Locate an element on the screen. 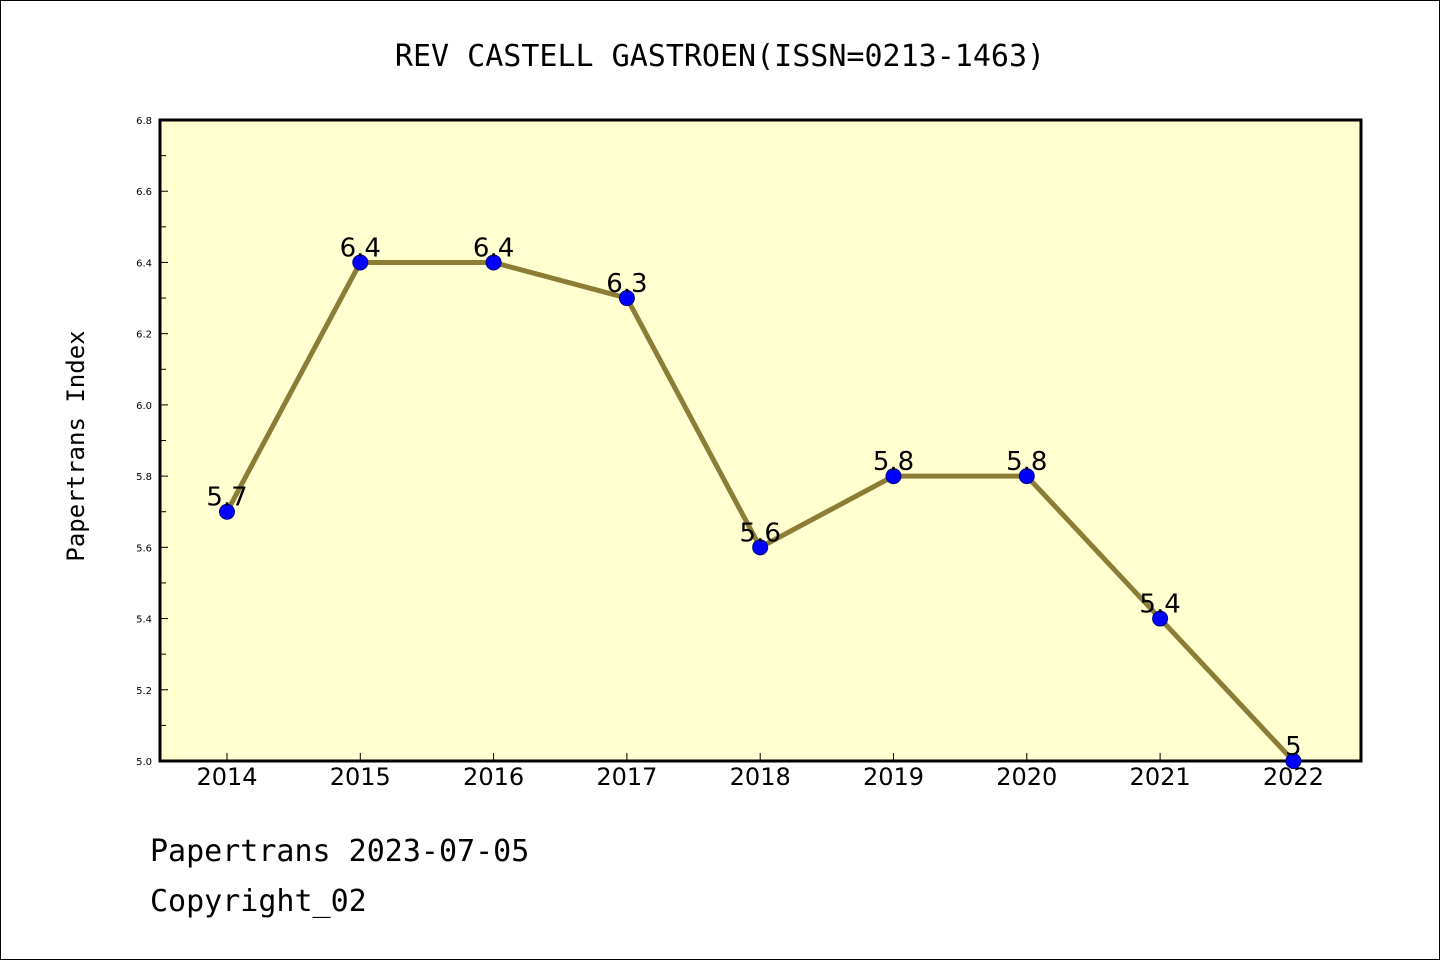  x-tick-label: 2016 is located at coordinates (493, 777).